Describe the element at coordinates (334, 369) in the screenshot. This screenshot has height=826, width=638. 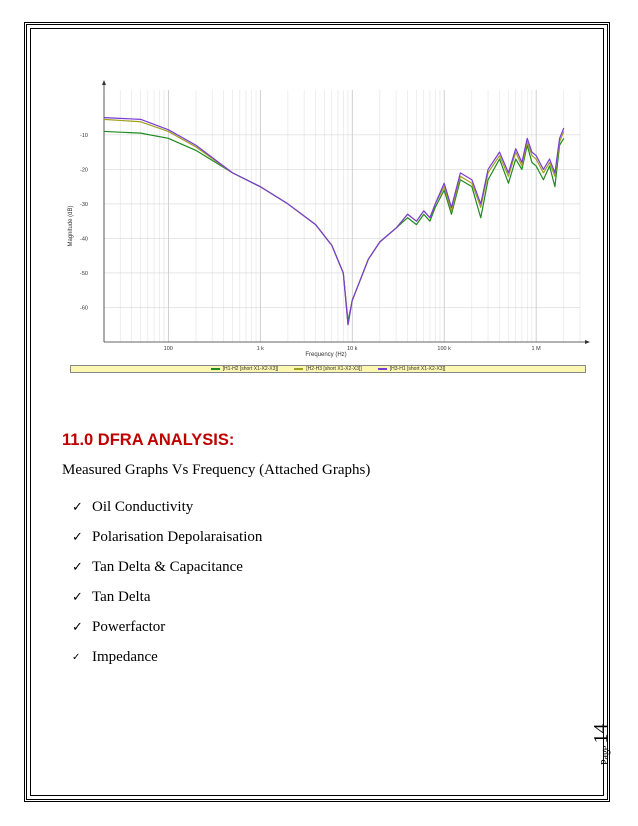
I see `legend-label: [H2-H3 [short X1-X2-X3]]` at that location.